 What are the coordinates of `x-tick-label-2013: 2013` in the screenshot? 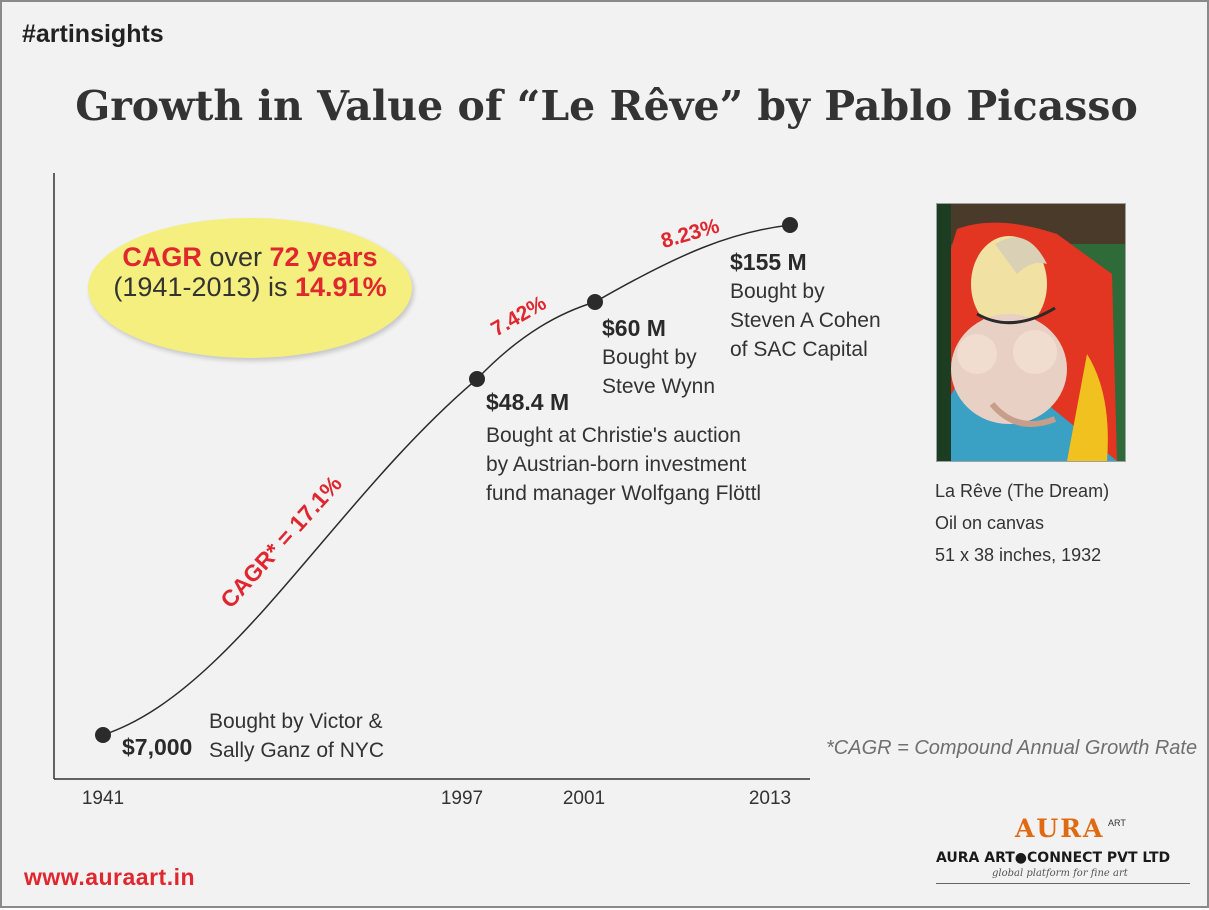 It's located at (770, 798).